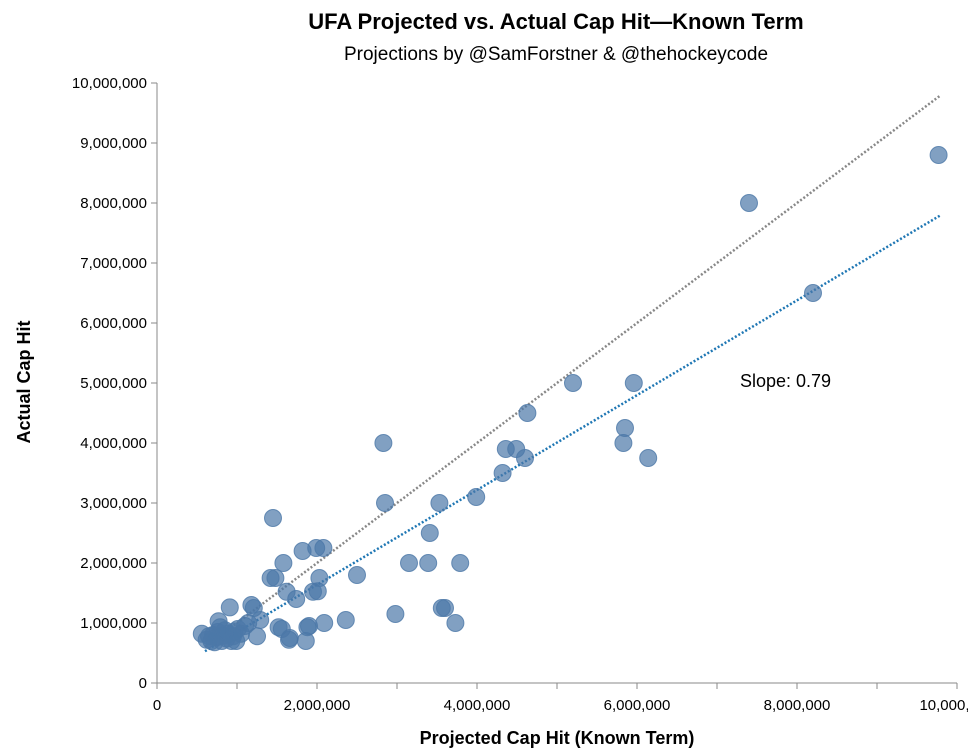  What do you see at coordinates (943, 705) in the screenshot?
I see `x-tick-label: 10,000,000` at bounding box center [943, 705].